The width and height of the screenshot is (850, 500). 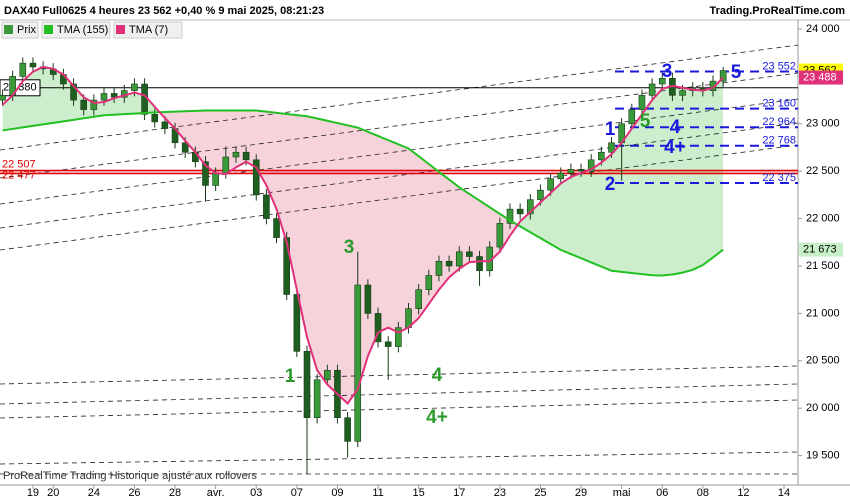 What do you see at coordinates (820, 250) in the screenshot?
I see `last-value-label: 21 673` at bounding box center [820, 250].